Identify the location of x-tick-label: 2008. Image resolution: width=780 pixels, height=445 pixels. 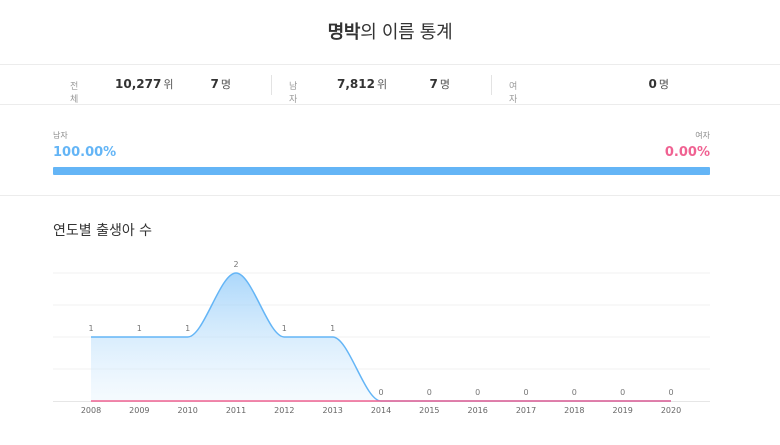
(91, 410).